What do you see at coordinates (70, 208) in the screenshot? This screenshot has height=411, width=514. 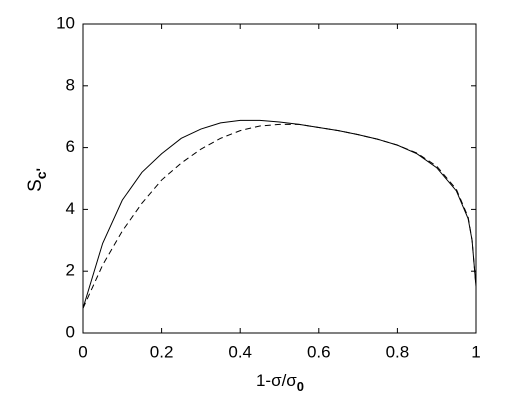 I see `y-tick-label: 4` at bounding box center [70, 208].